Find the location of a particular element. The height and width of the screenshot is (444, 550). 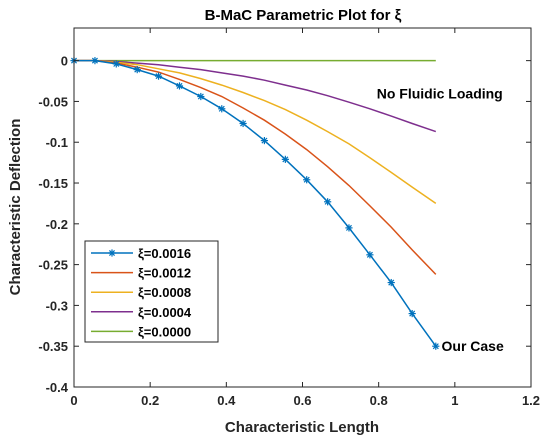

y-tick-label: -0.15 is located at coordinates (53, 183).